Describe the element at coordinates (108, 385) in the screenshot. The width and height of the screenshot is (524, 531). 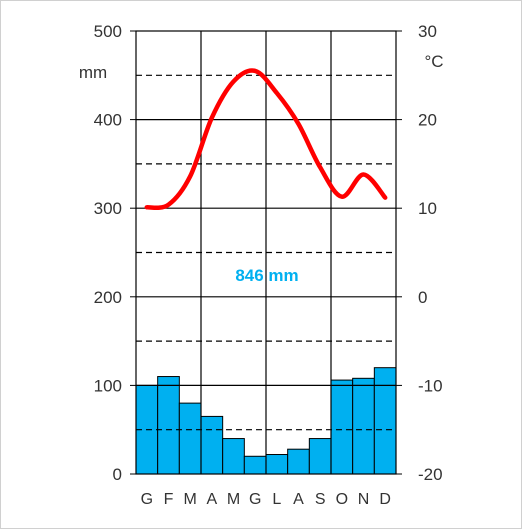
I see `left-tick-label: 100` at that location.